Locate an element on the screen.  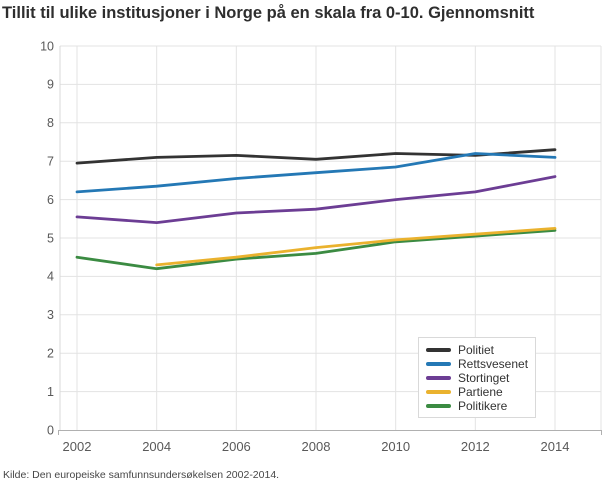
y-axis-tick-label: 4 is located at coordinates (50, 277).